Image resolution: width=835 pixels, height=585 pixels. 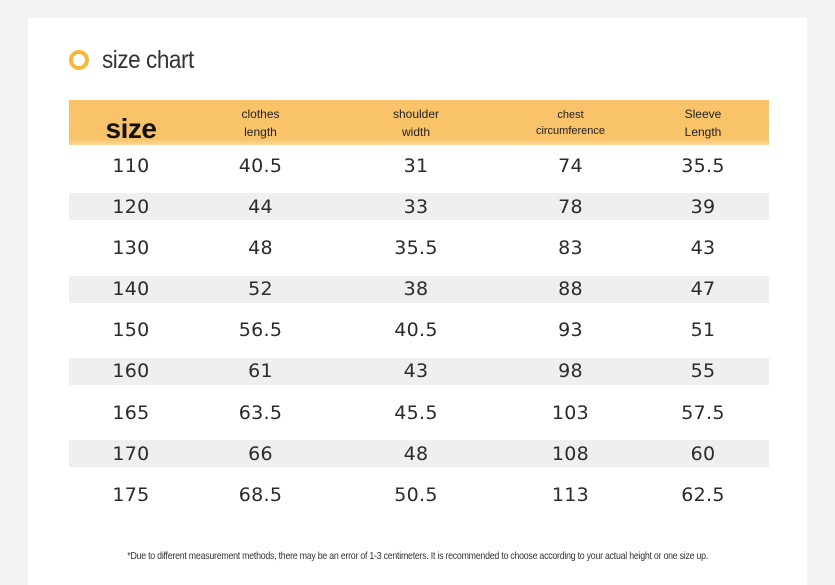 I want to click on cell-chest-circumference: 83, so click(x=570, y=247).